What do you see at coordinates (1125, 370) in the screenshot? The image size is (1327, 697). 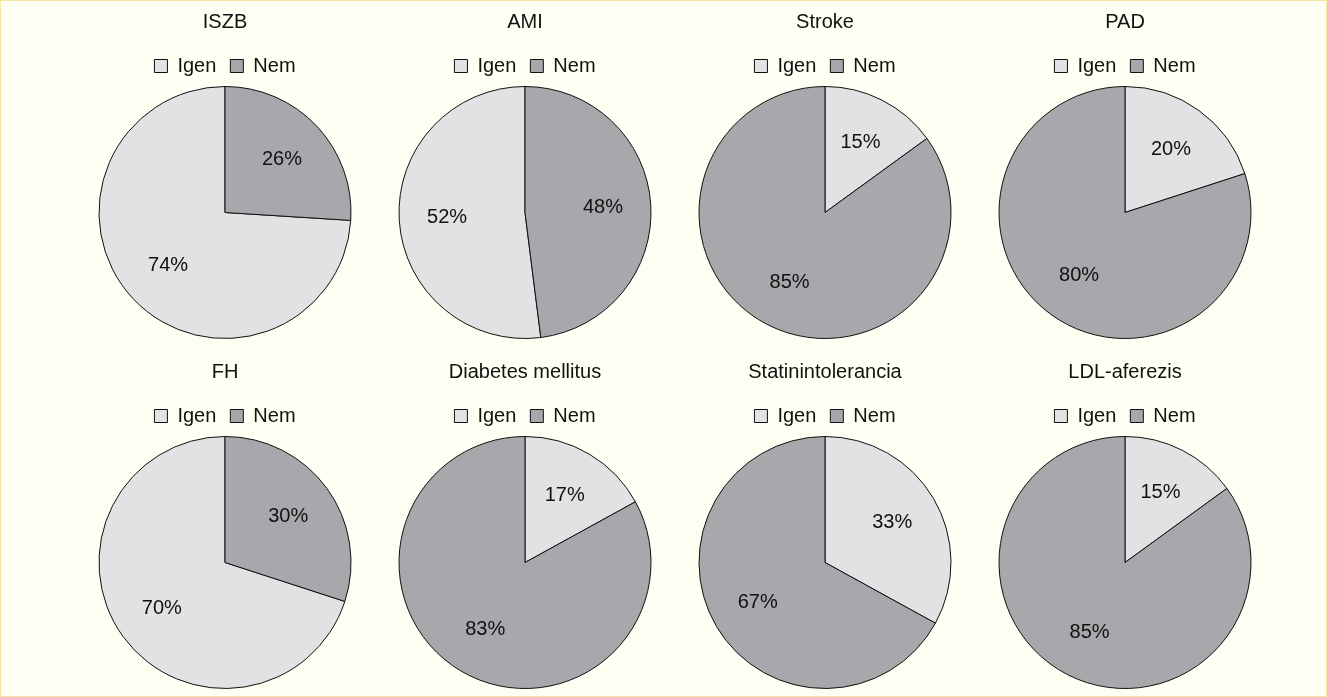 I see `chart-title: LDL-aferezis` at bounding box center [1125, 370].